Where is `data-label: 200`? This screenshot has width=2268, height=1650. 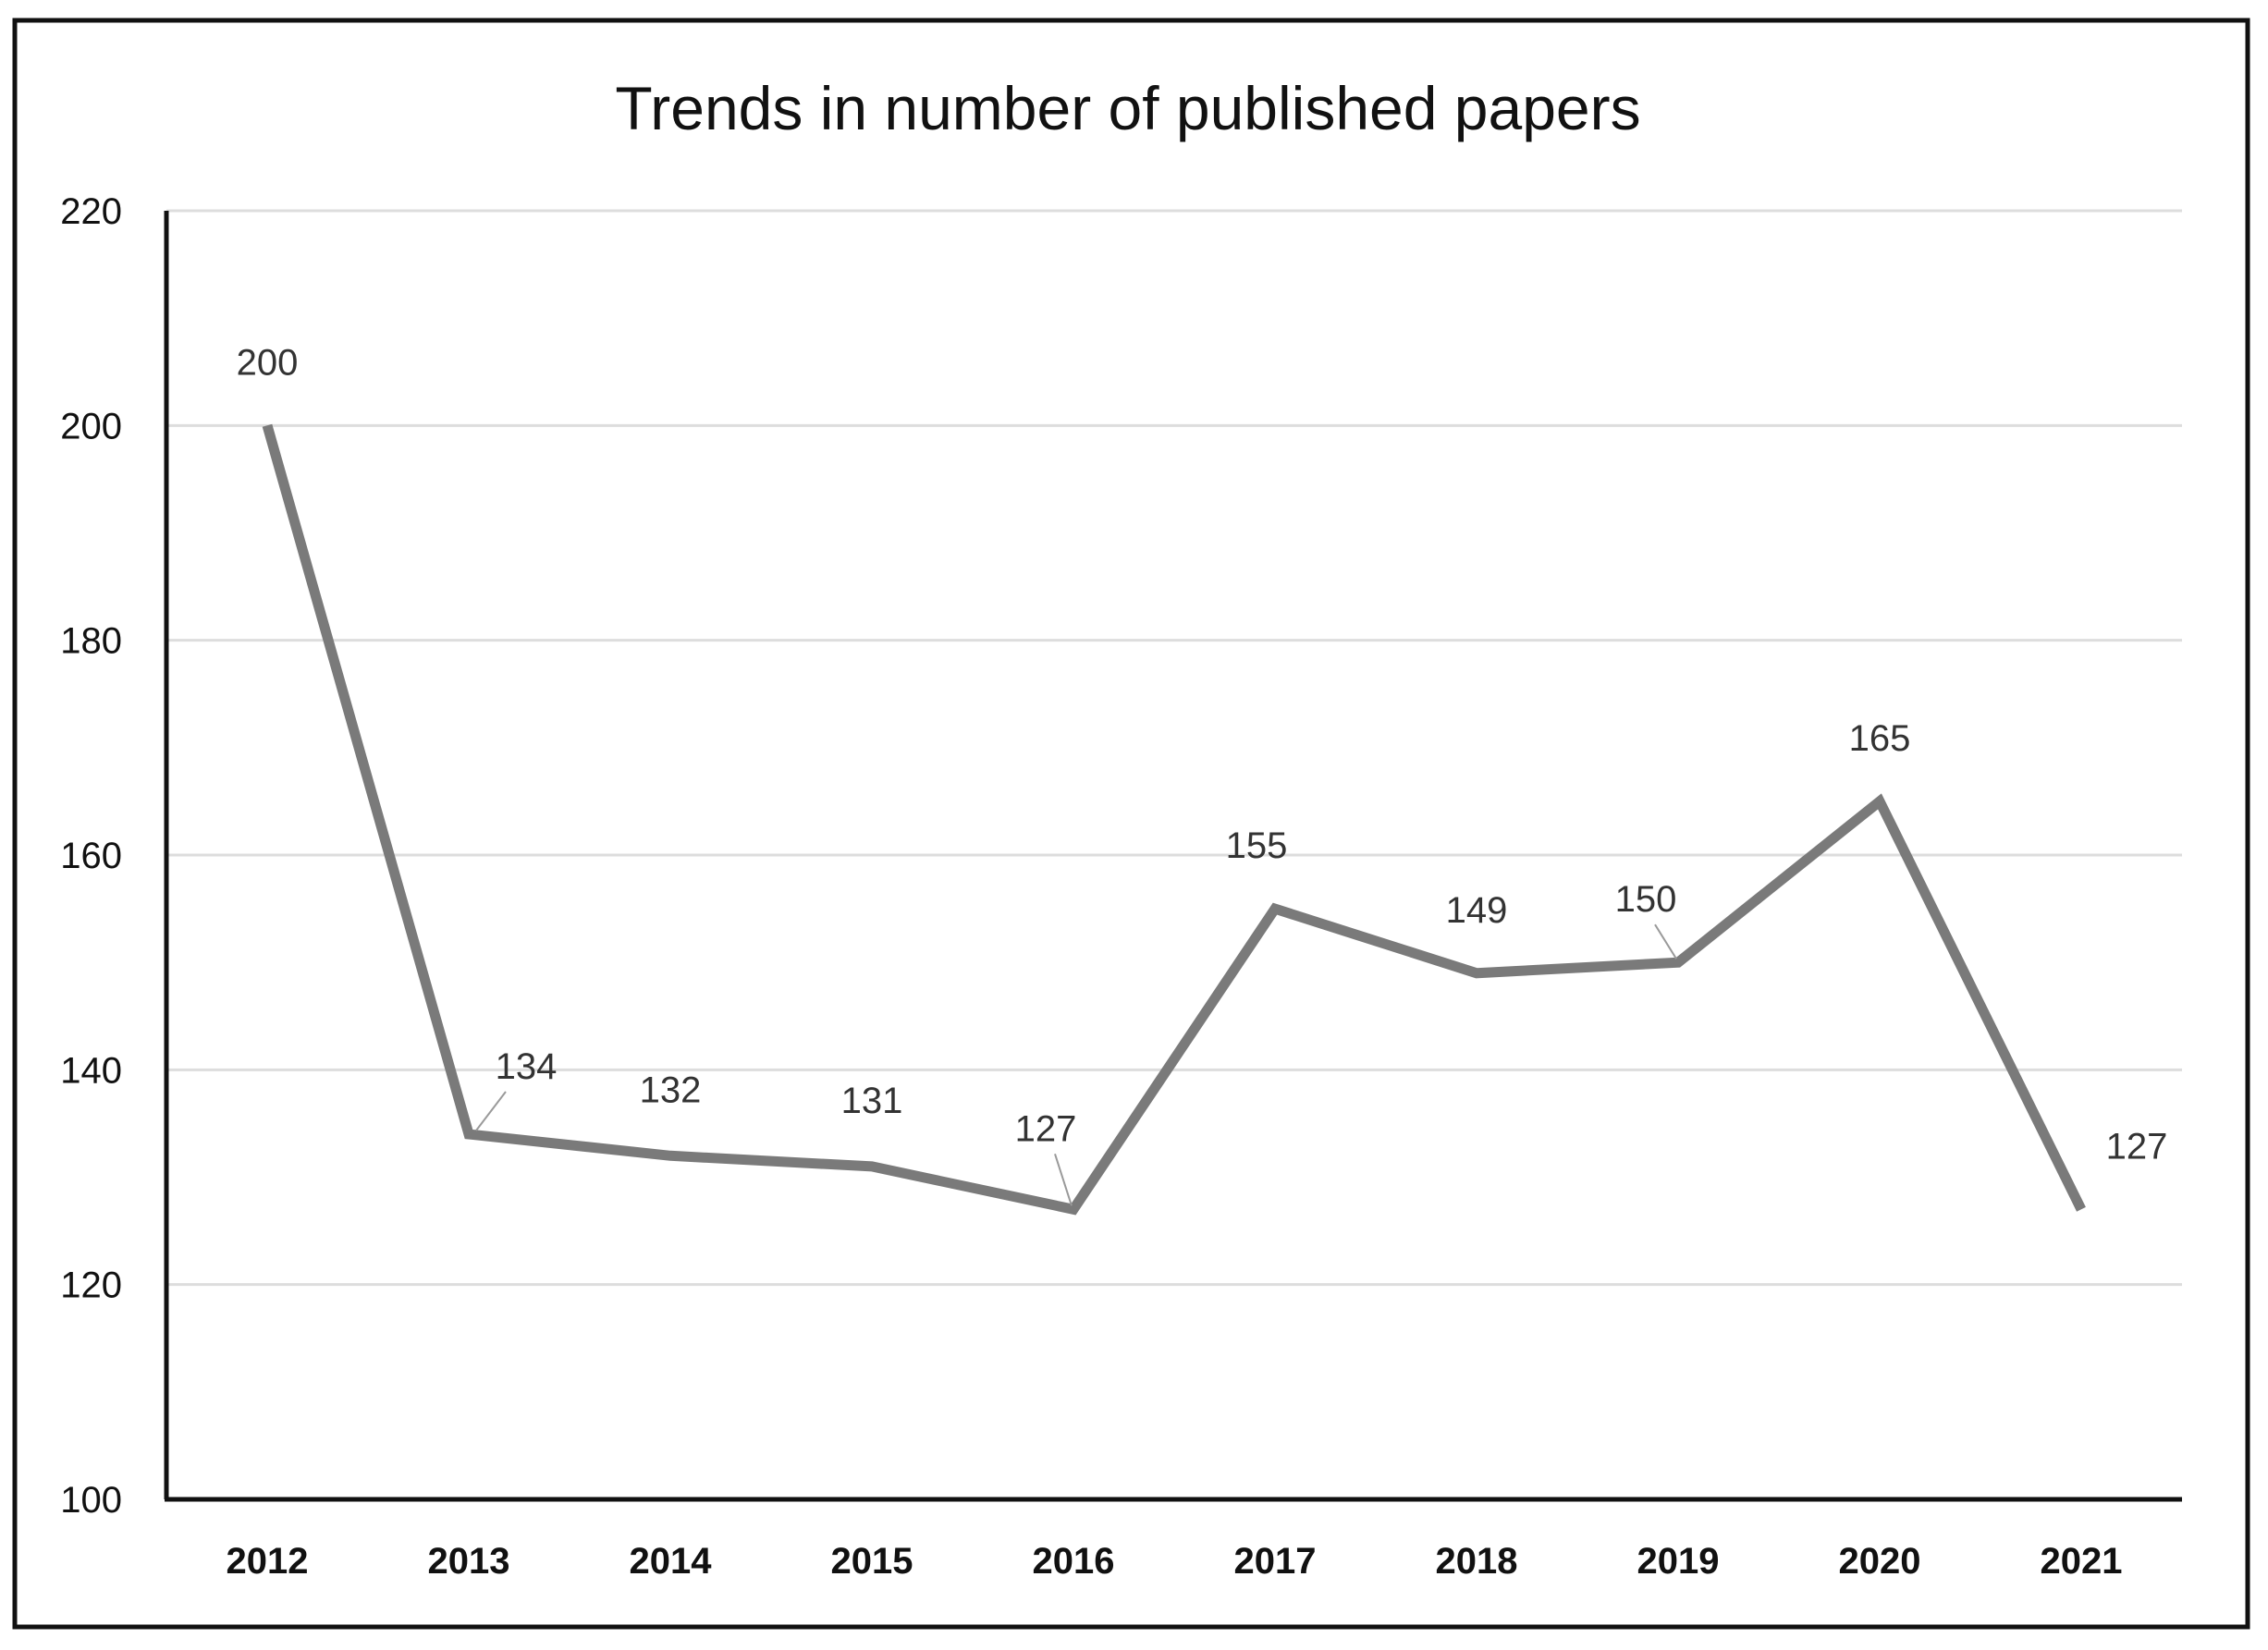 data-label: 200 is located at coordinates (268, 362).